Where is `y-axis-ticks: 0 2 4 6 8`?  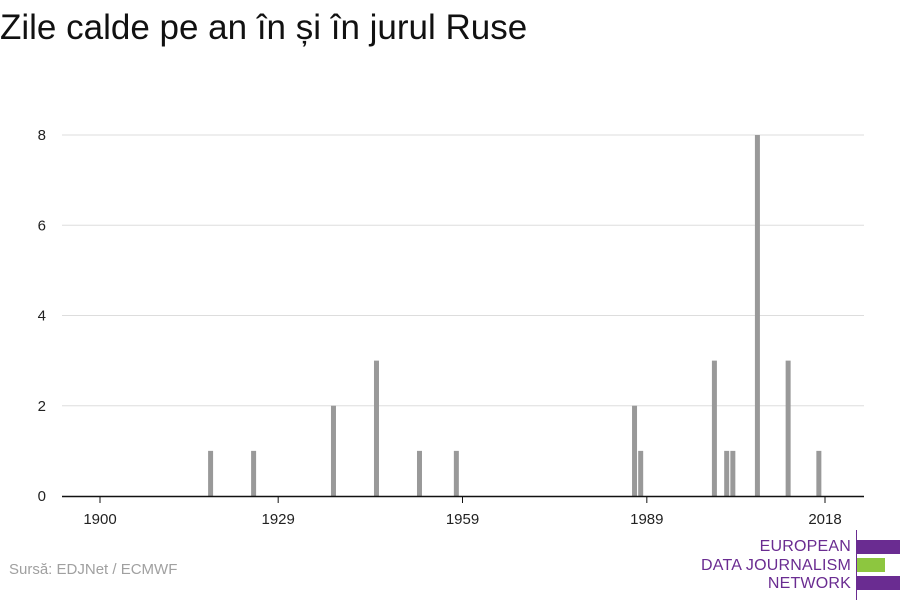 y-axis-ticks: 0 2 4 6 8 is located at coordinates (42, 316).